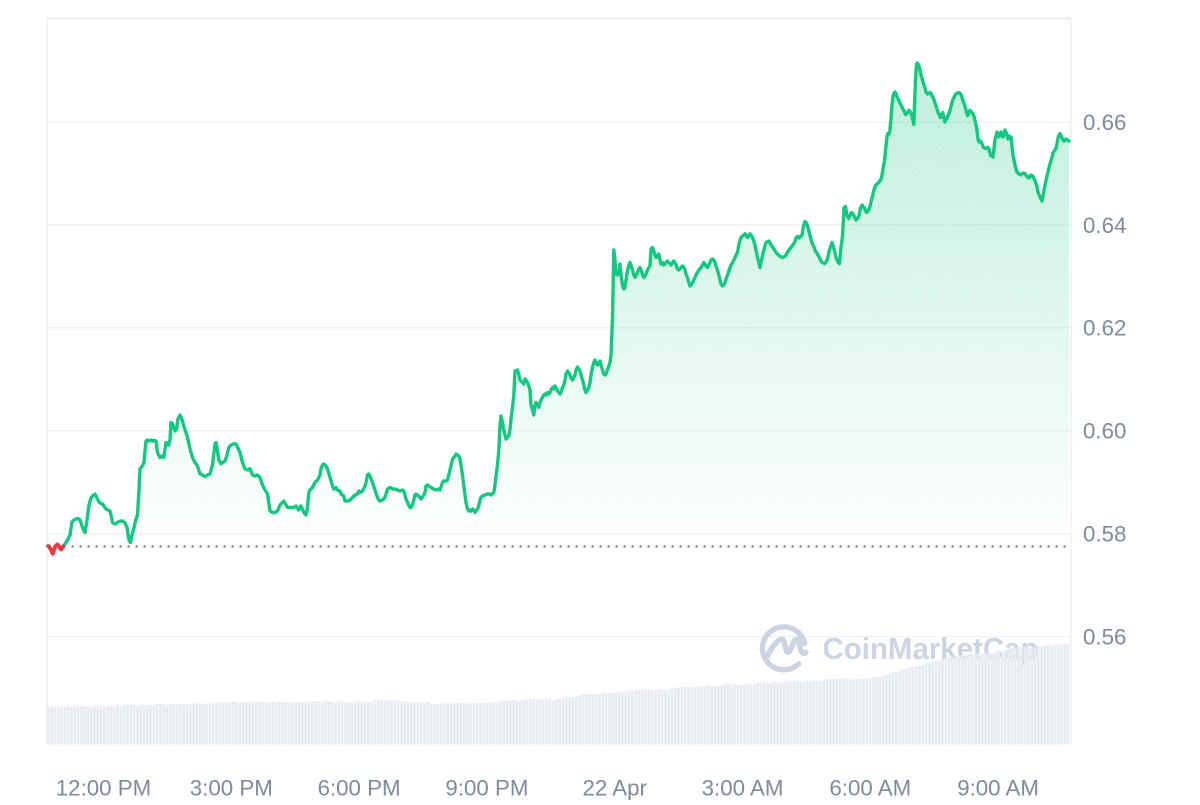  I want to click on svg-text: 6:00 PM, so click(359, 787).